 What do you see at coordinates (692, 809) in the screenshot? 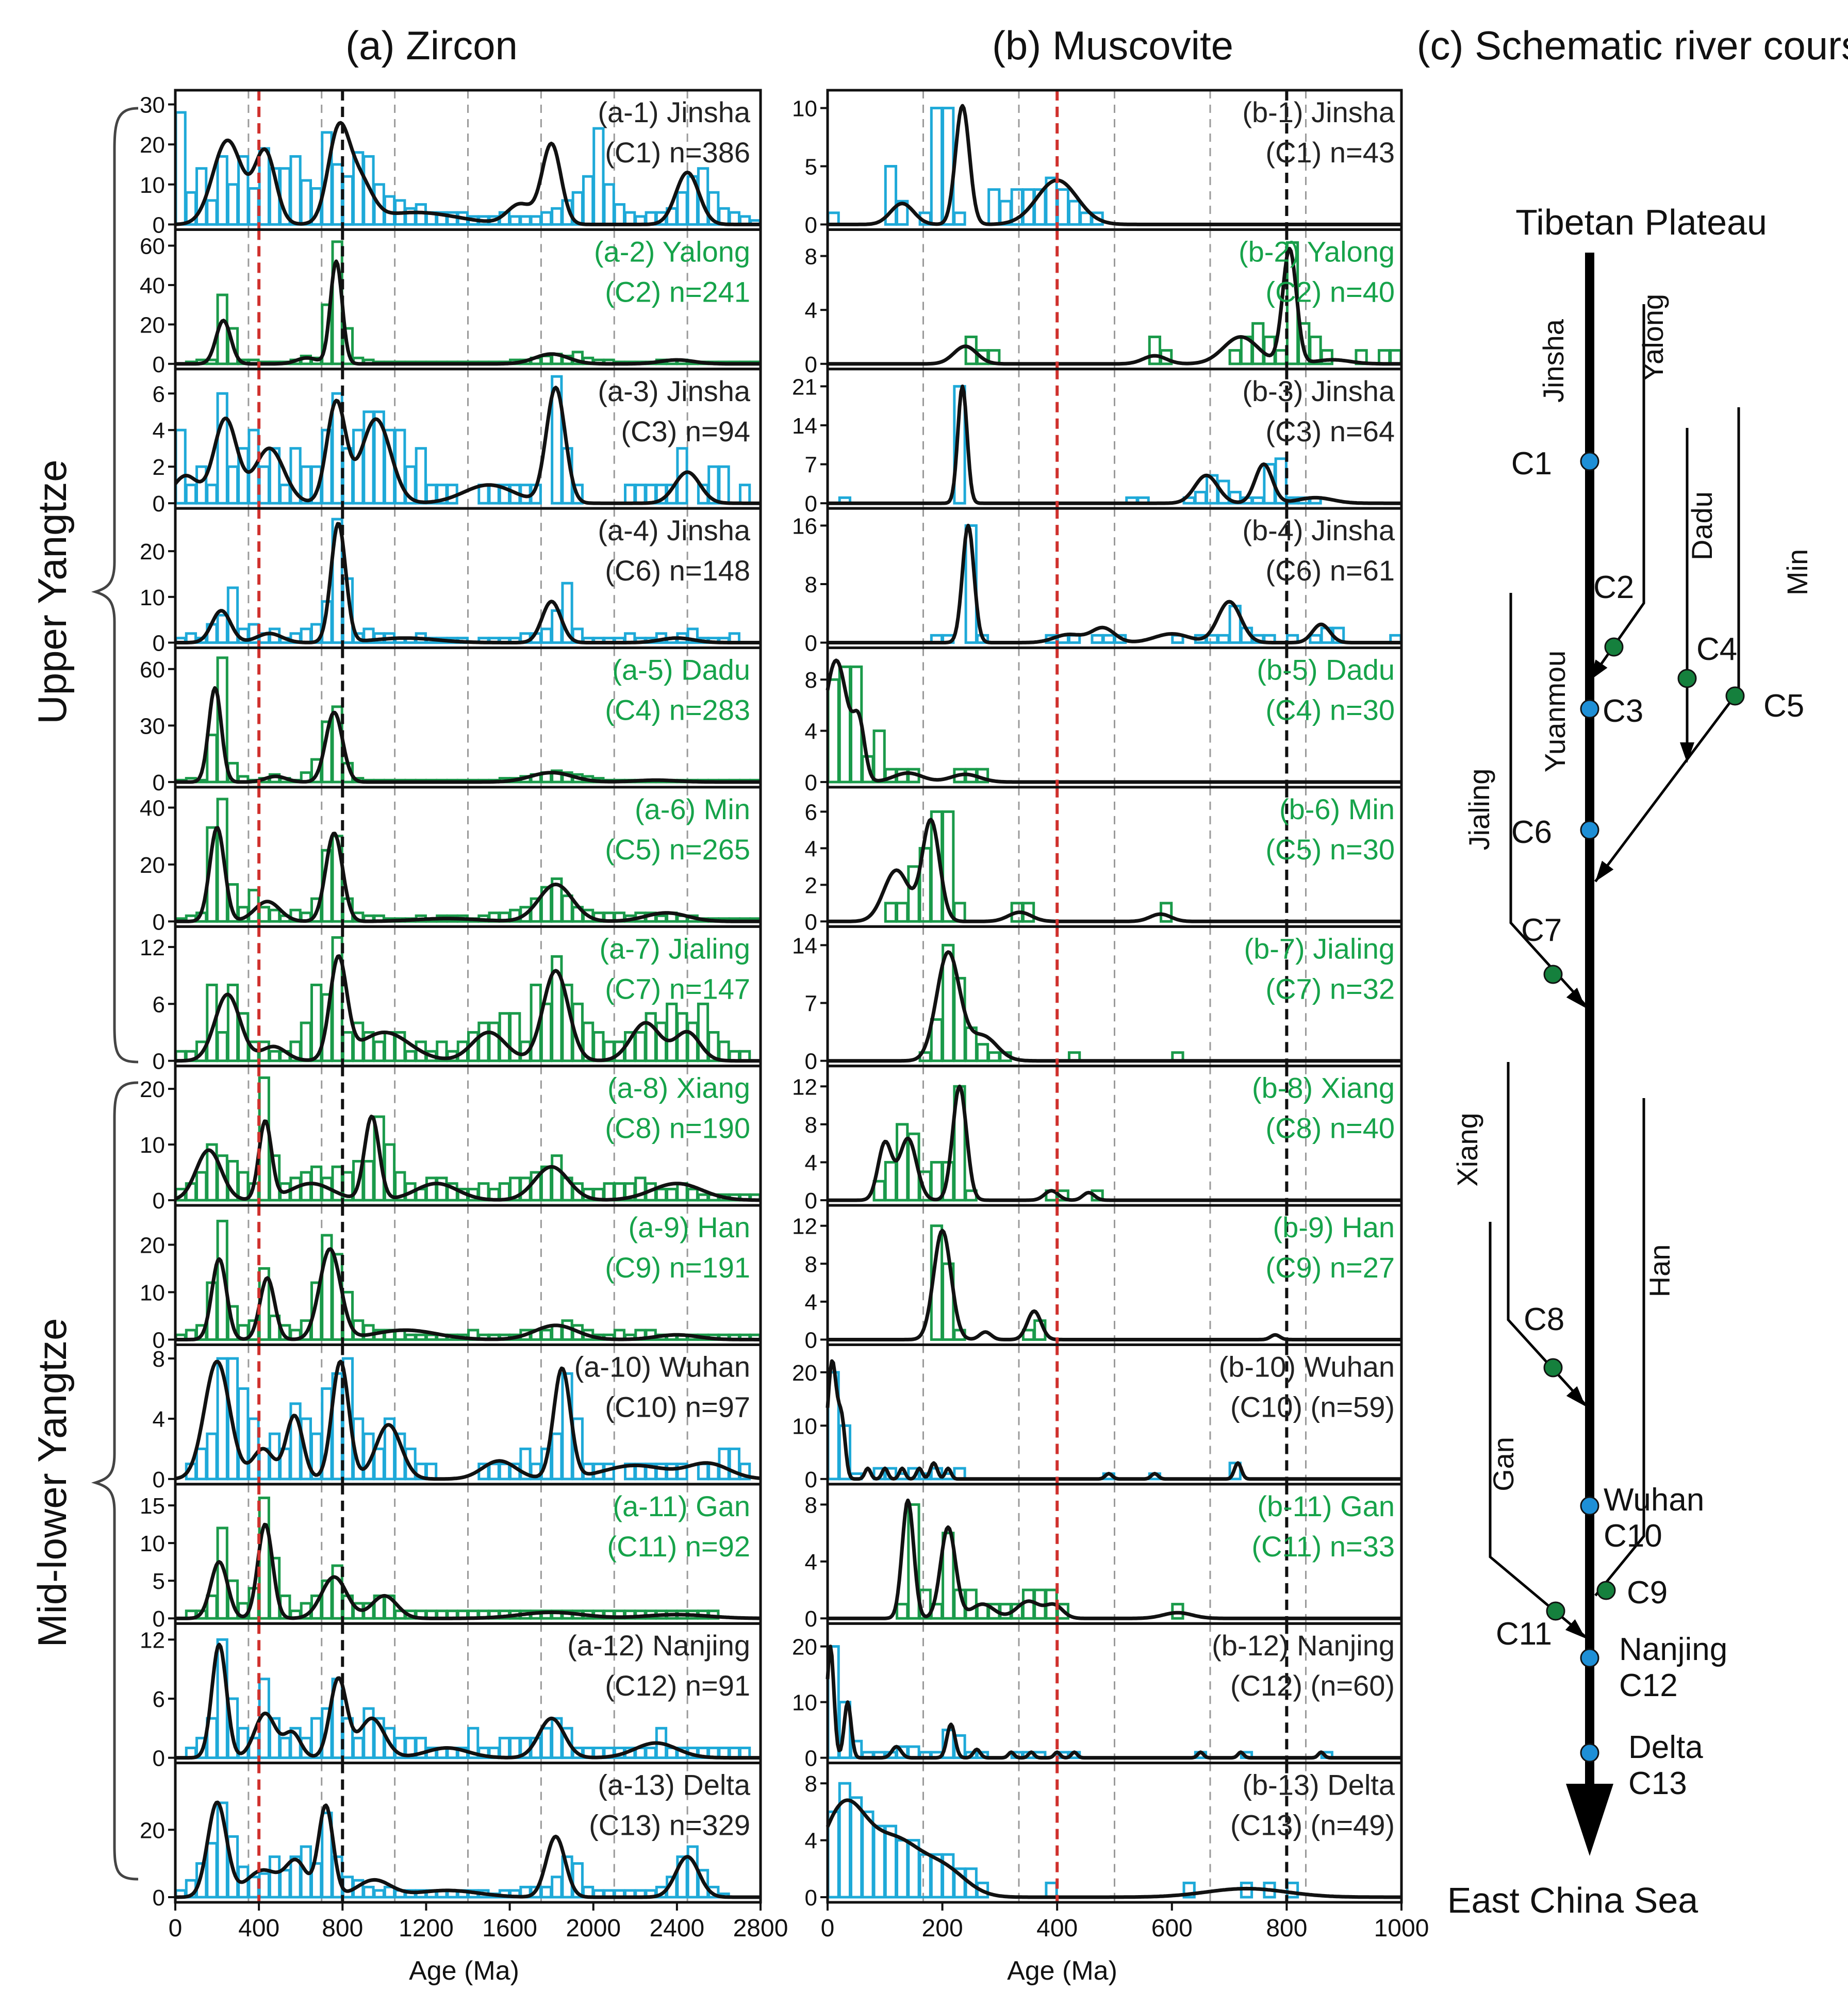
I see `panel-label: (a-6) Min` at bounding box center [692, 809].